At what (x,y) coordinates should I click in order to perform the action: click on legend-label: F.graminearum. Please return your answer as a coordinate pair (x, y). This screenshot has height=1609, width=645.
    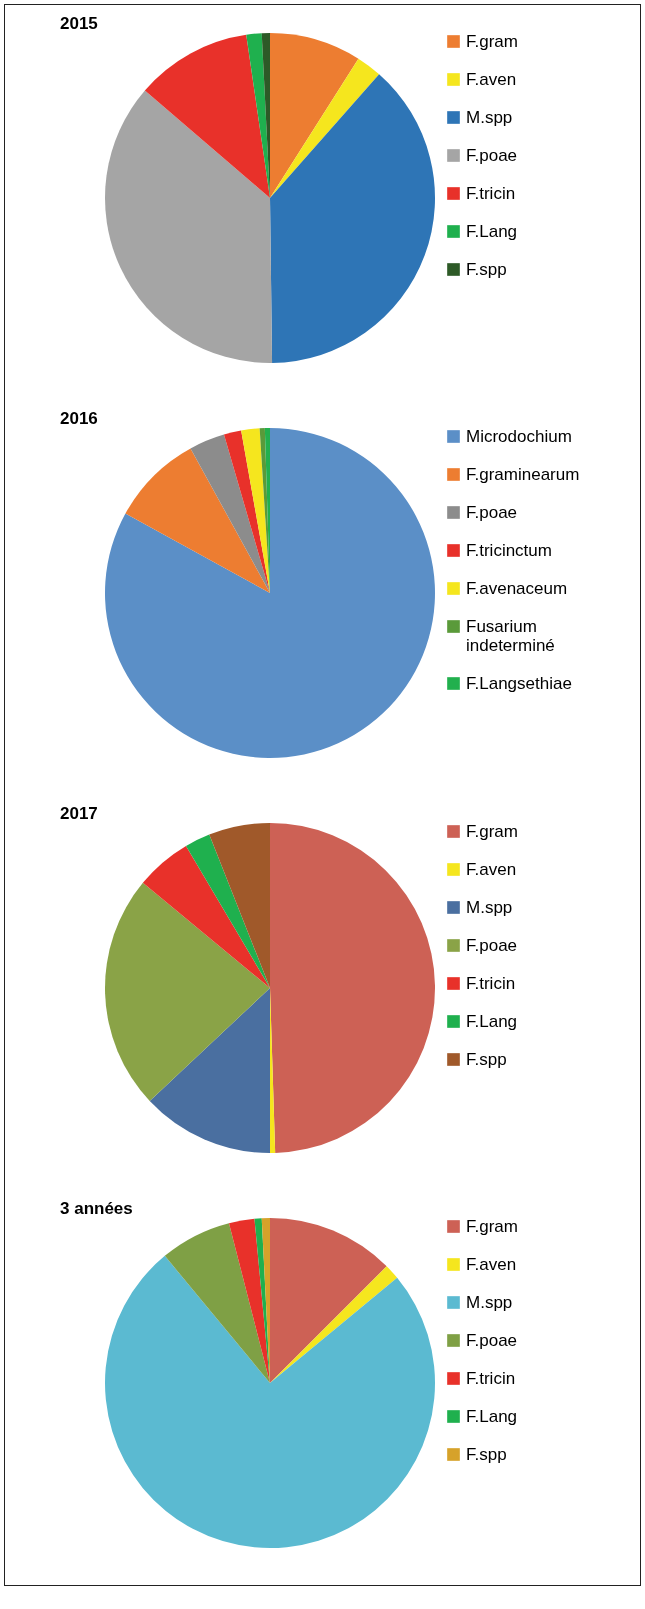
    Looking at the image, I should click on (523, 474).